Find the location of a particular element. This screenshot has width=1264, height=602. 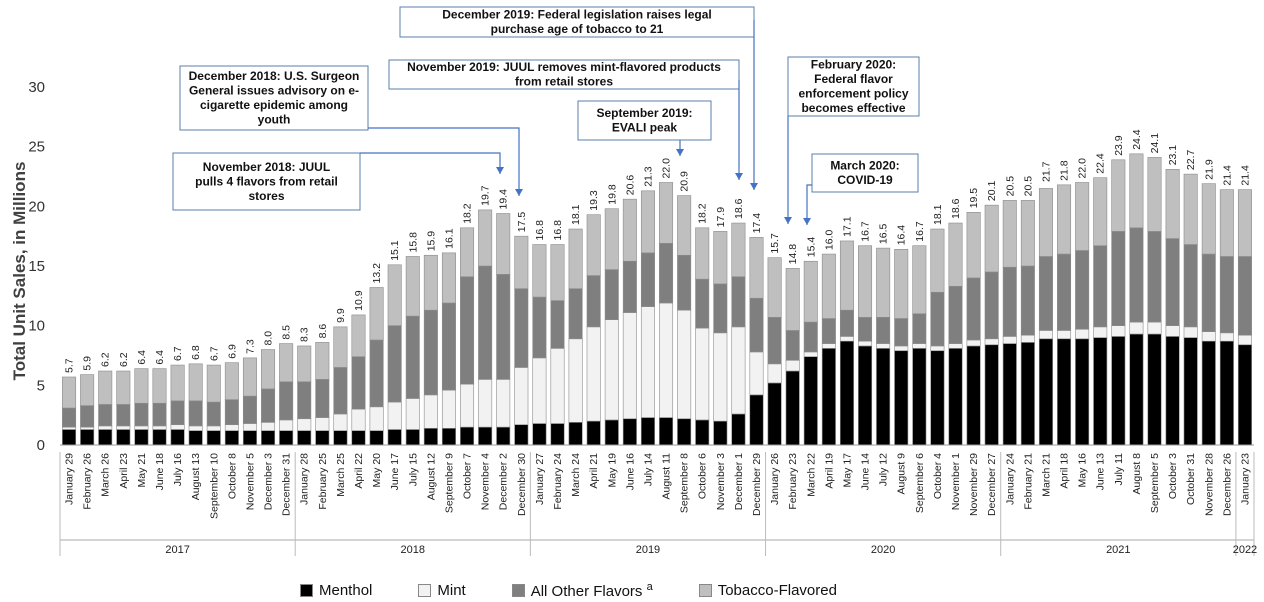

x-tick-label: June 14 is located at coordinates (866, 472).